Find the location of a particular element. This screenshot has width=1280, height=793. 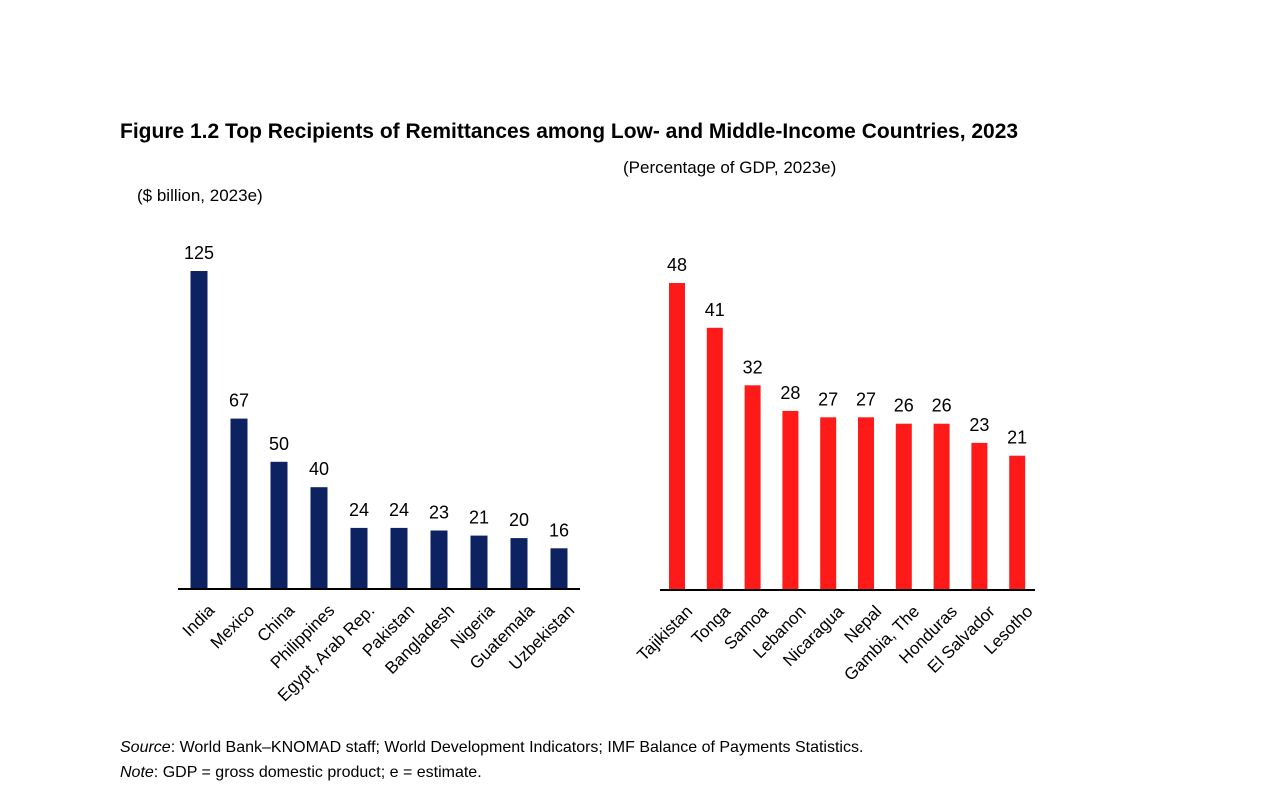

left-value-label: 23 is located at coordinates (439, 513).